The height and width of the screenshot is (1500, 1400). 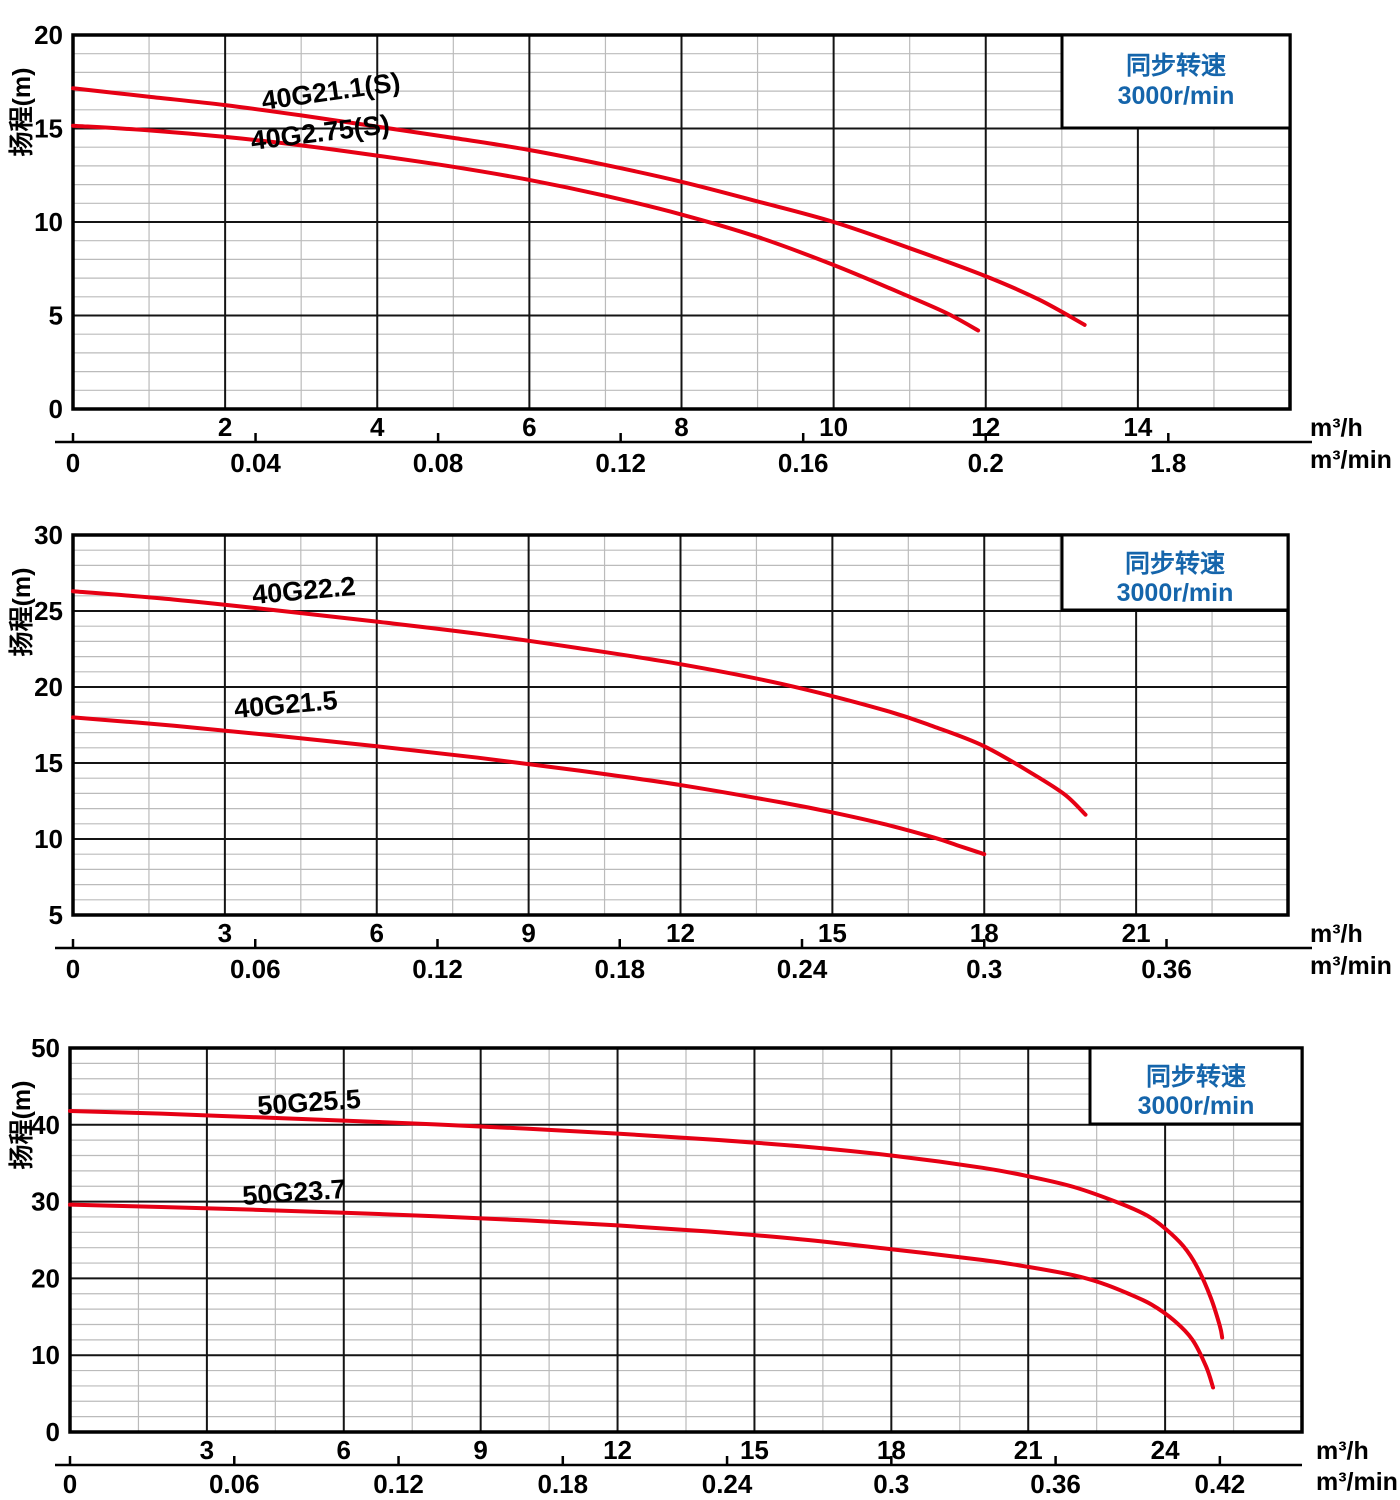 What do you see at coordinates (833, 427) in the screenshot?
I see `x-tick-label: 10` at bounding box center [833, 427].